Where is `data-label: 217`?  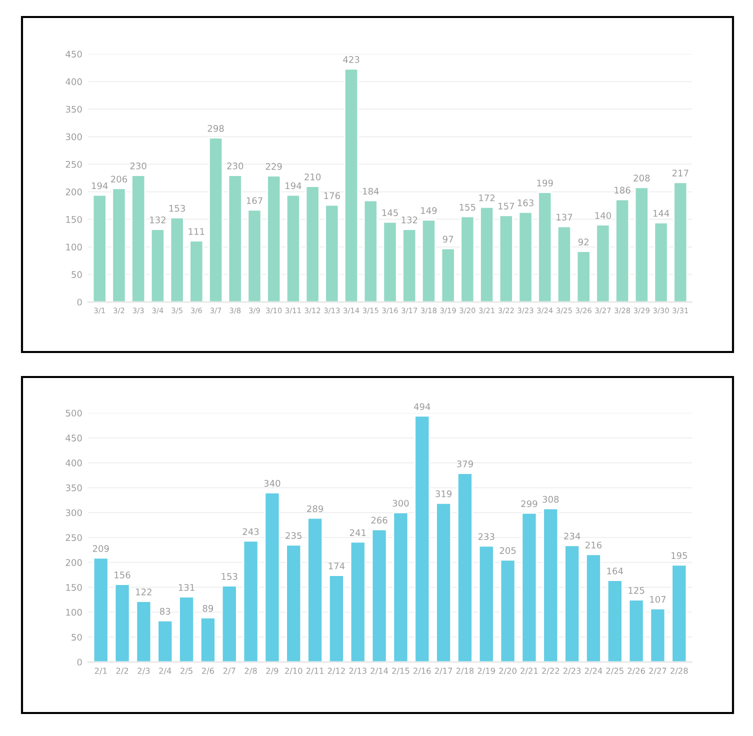 data-label: 217 is located at coordinates (680, 173).